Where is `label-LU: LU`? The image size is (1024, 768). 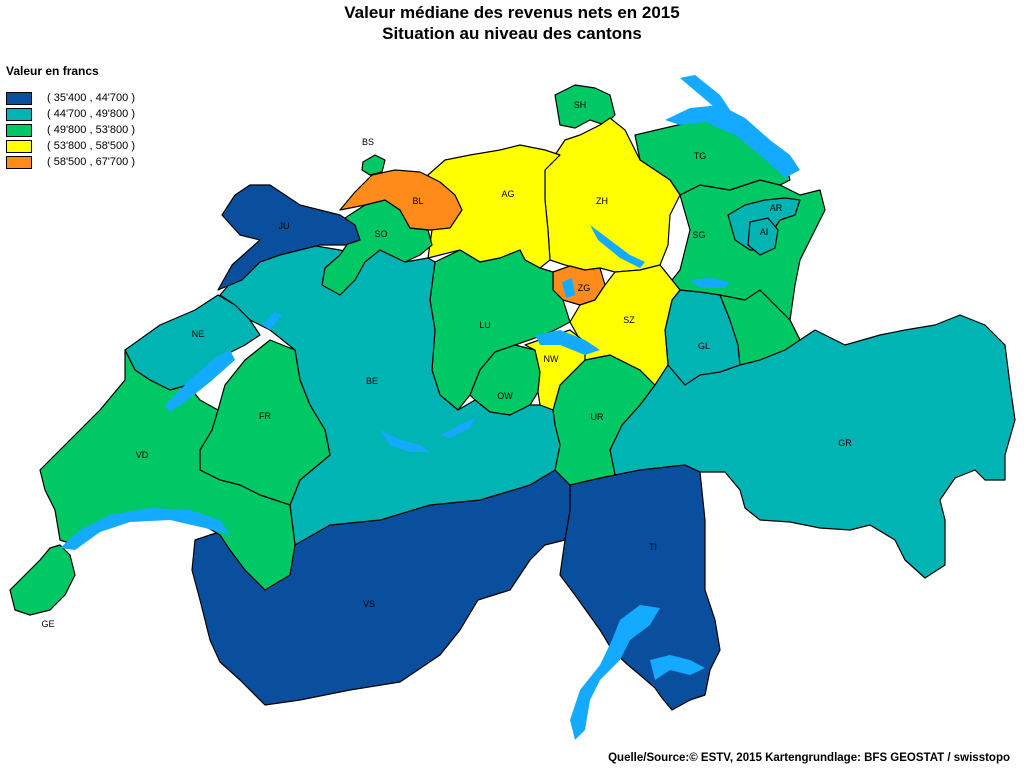 label-LU: LU is located at coordinates (485, 325).